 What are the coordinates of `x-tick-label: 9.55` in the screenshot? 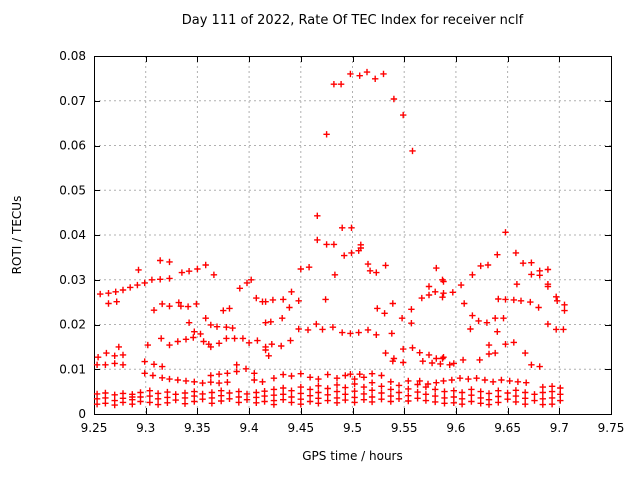 It's located at (404, 428).